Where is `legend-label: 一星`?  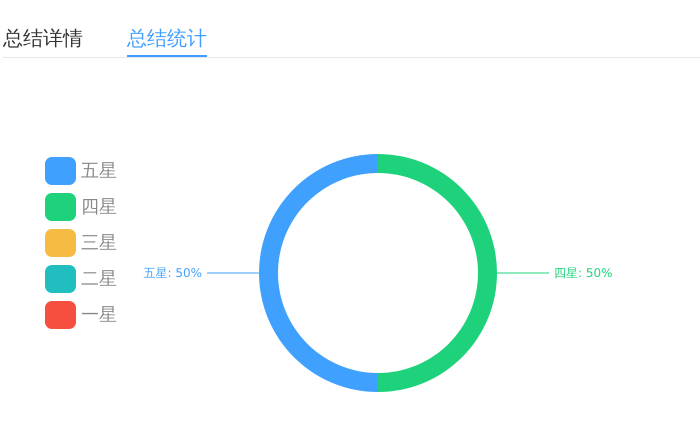
legend-label: 一星 is located at coordinates (99, 315).